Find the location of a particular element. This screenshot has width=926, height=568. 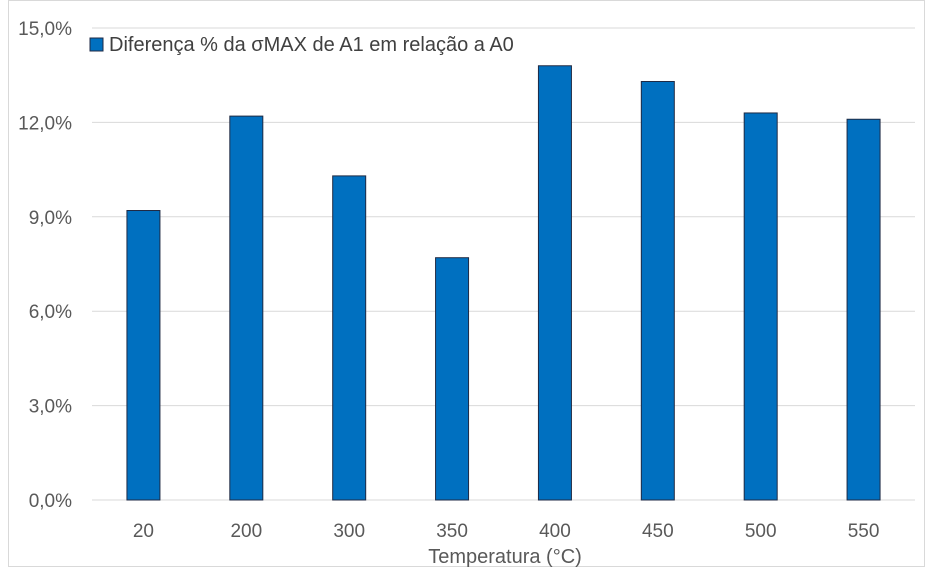

x-tick-label: 450 is located at coordinates (658, 531).